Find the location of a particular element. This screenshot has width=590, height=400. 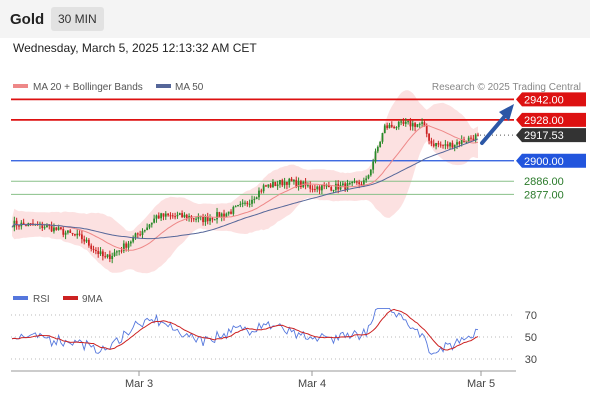

ma50-legend-label: MA 50 is located at coordinates (189, 87).